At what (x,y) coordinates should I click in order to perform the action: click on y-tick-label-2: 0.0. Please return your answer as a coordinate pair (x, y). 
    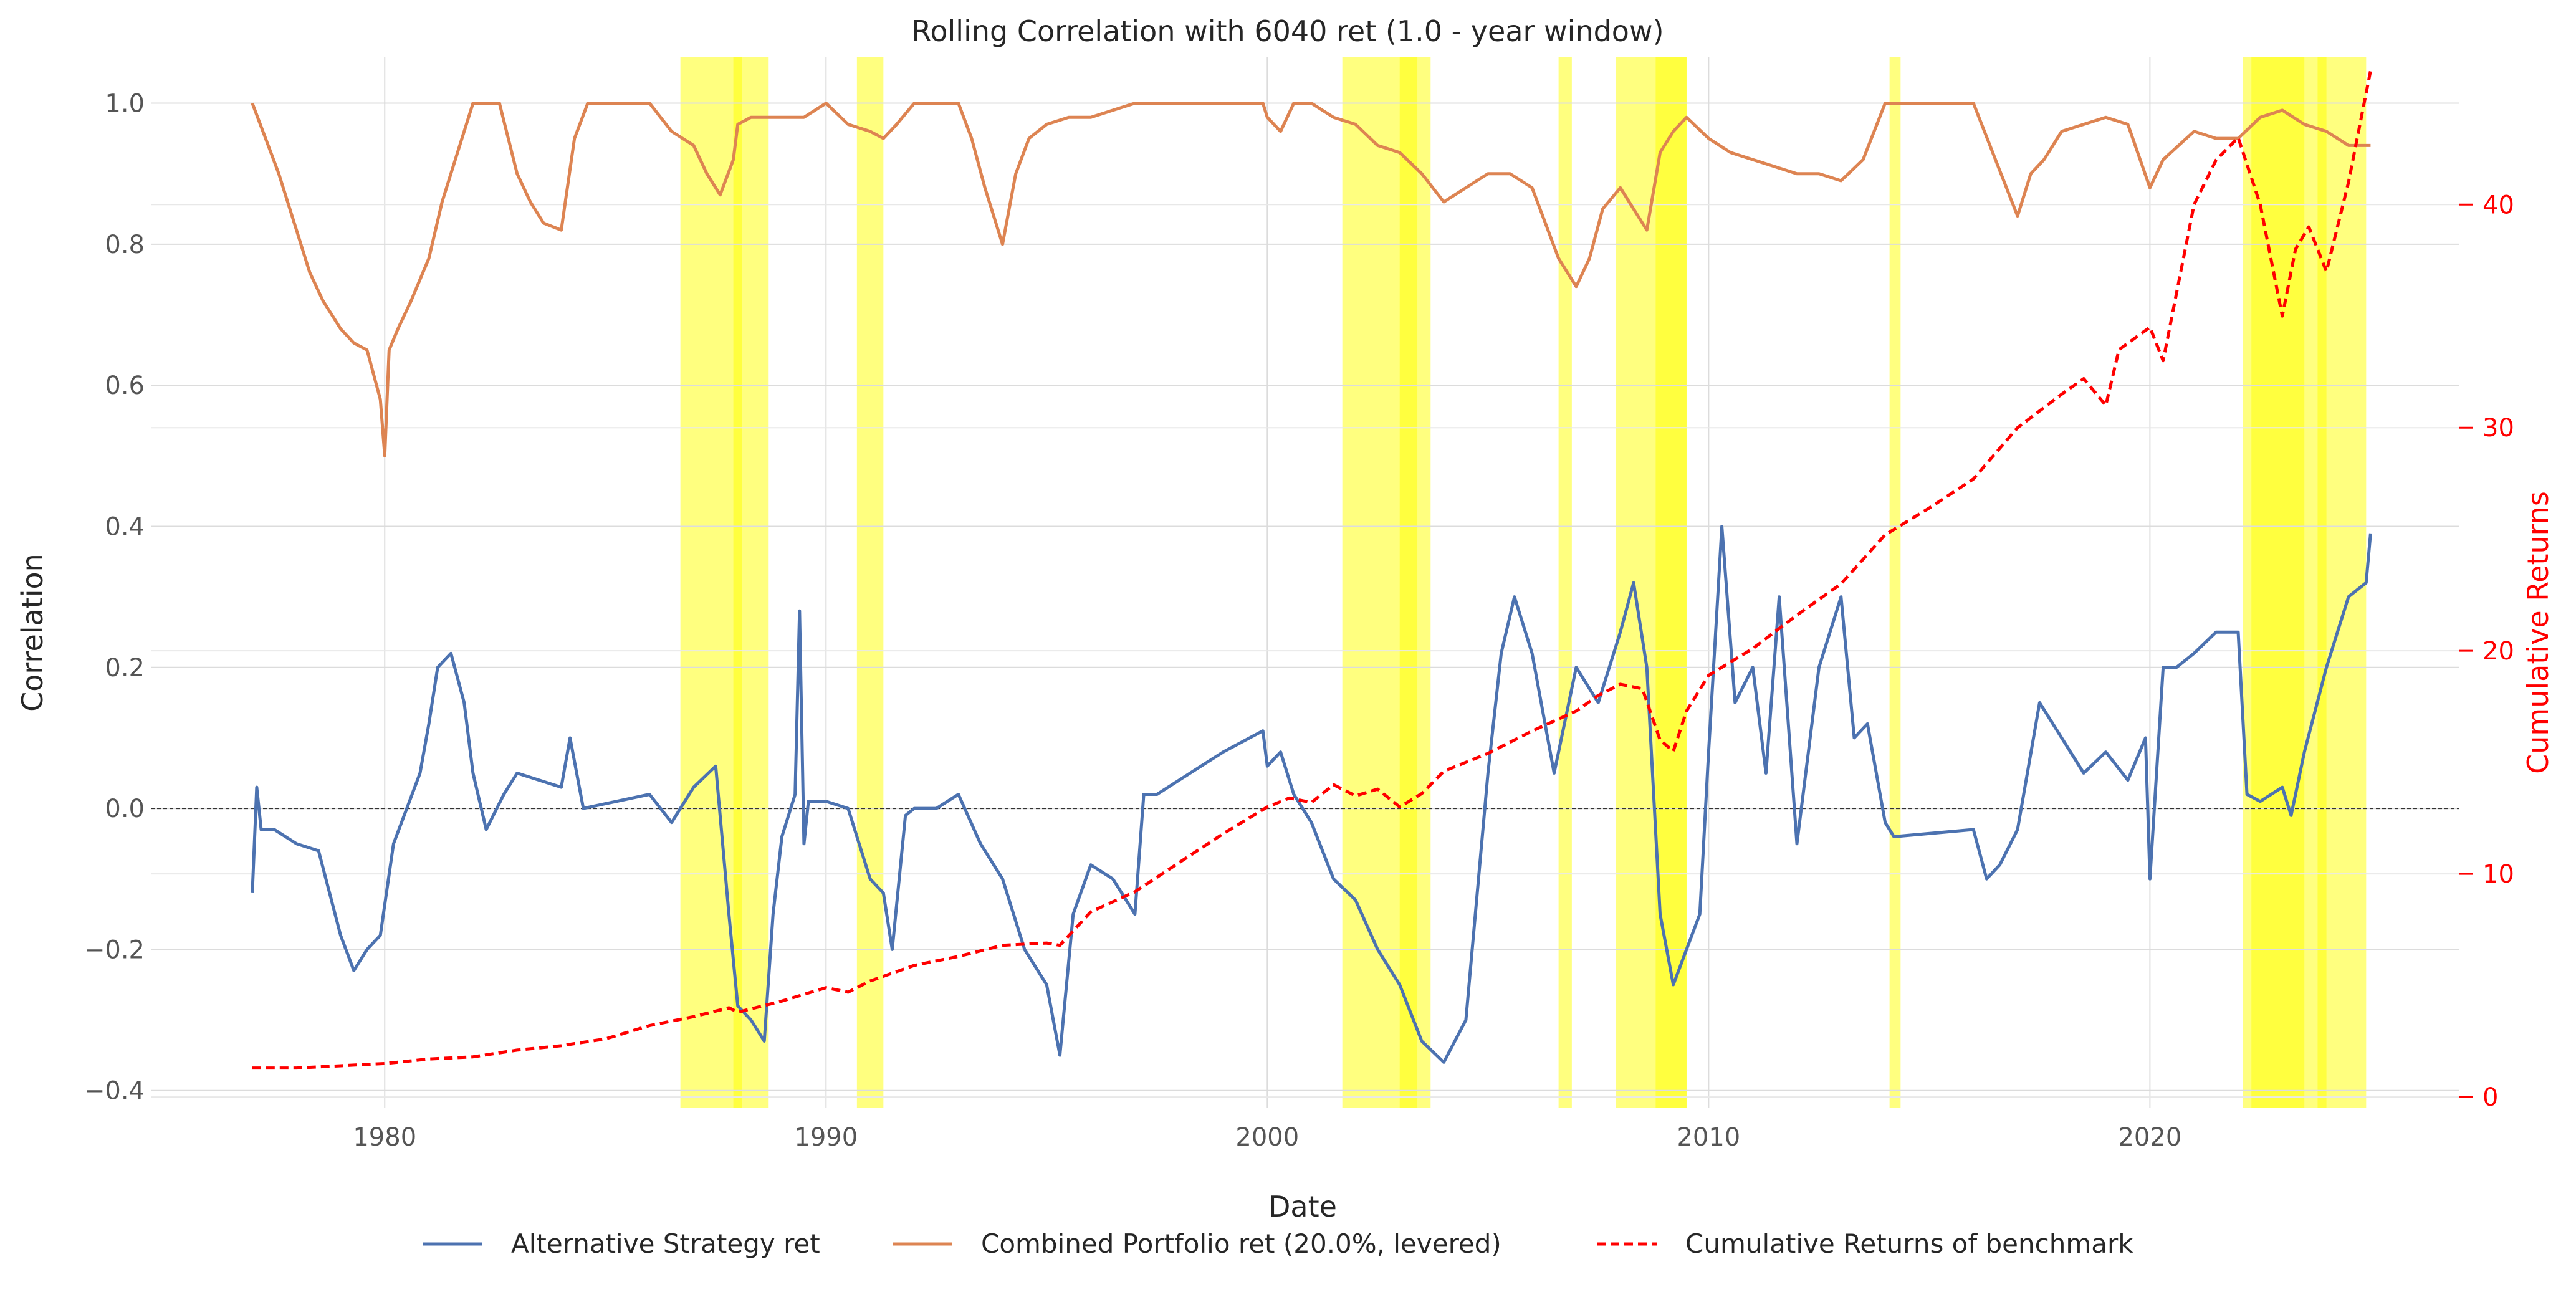
    Looking at the image, I should click on (125, 809).